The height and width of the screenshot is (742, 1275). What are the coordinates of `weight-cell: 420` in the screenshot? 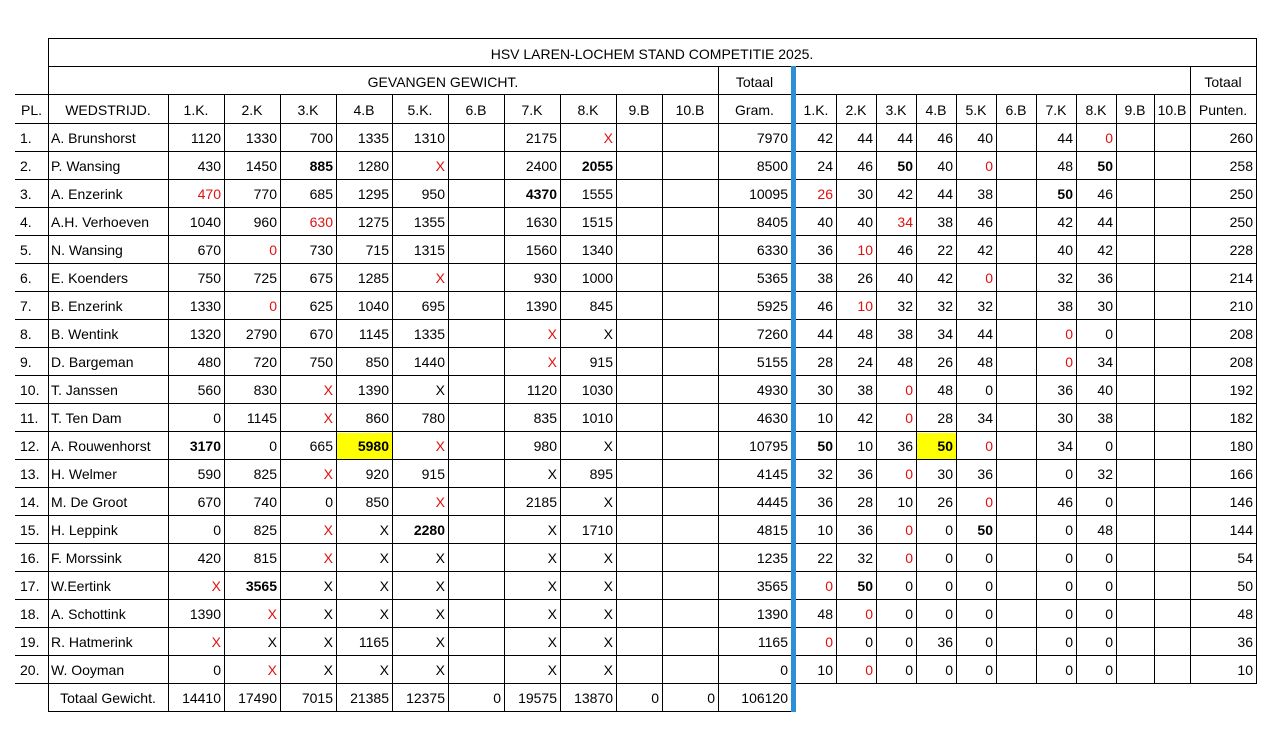 It's located at (209, 558).